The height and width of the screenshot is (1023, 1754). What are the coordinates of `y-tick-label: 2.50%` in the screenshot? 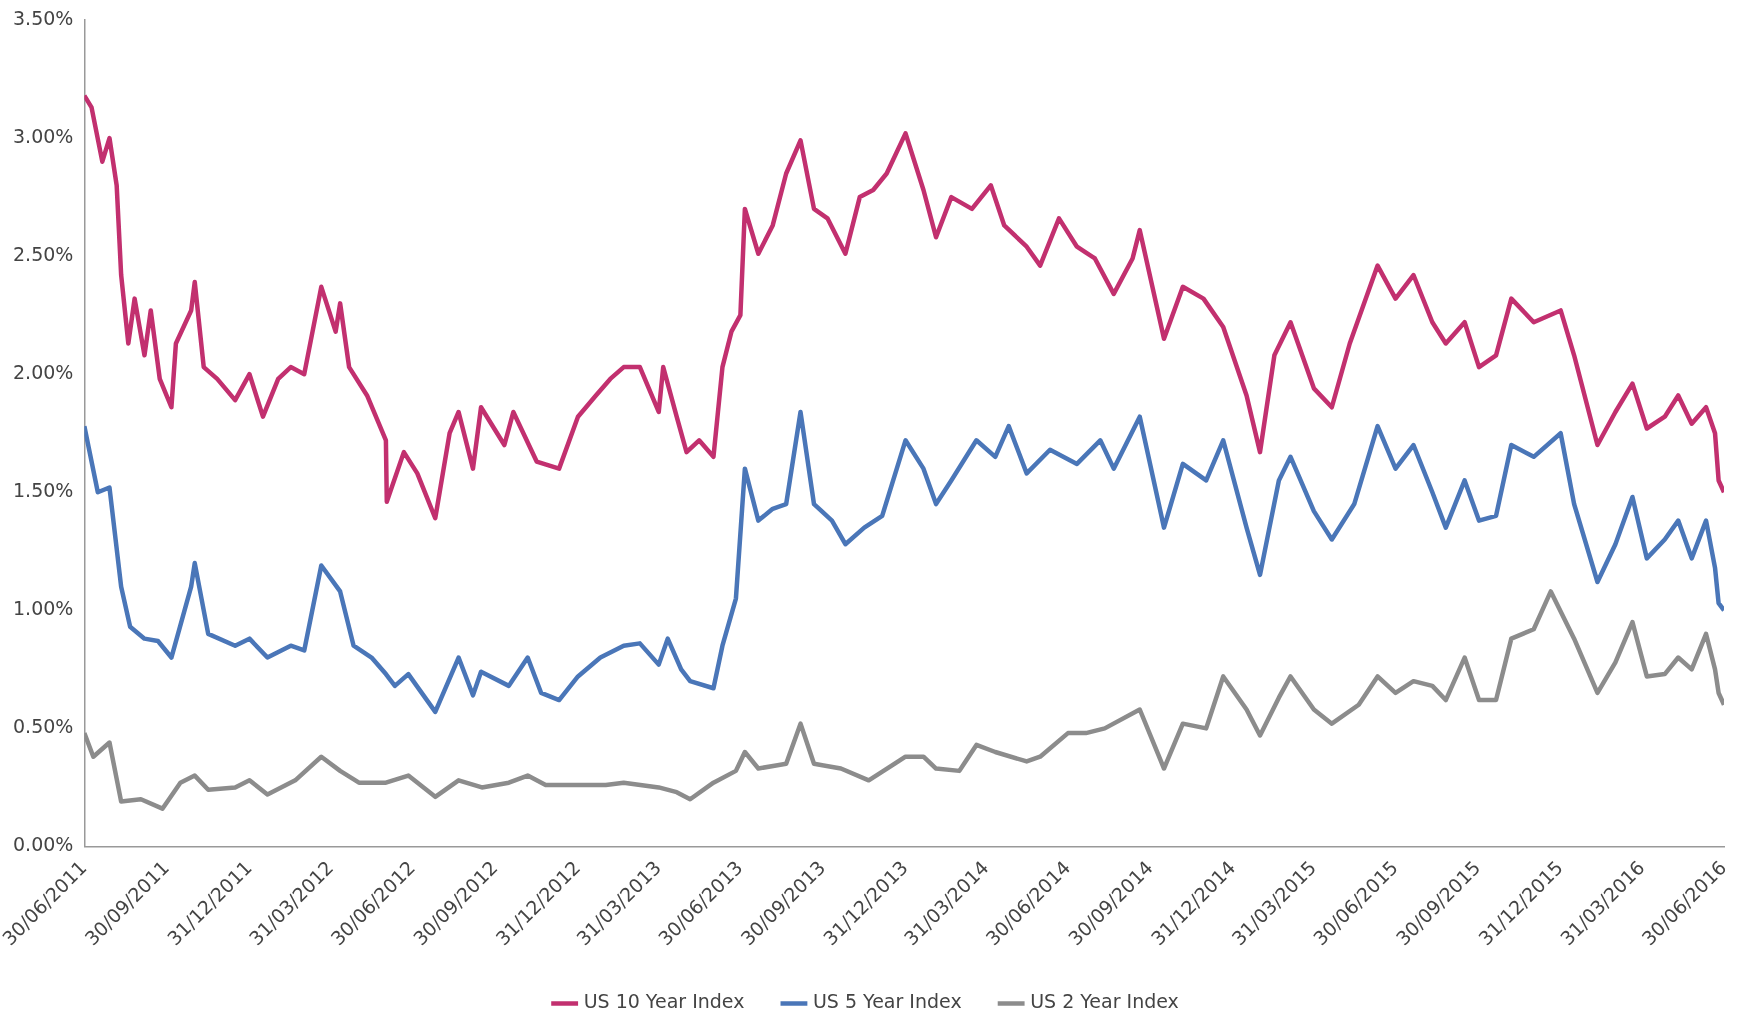 It's located at (43, 254).